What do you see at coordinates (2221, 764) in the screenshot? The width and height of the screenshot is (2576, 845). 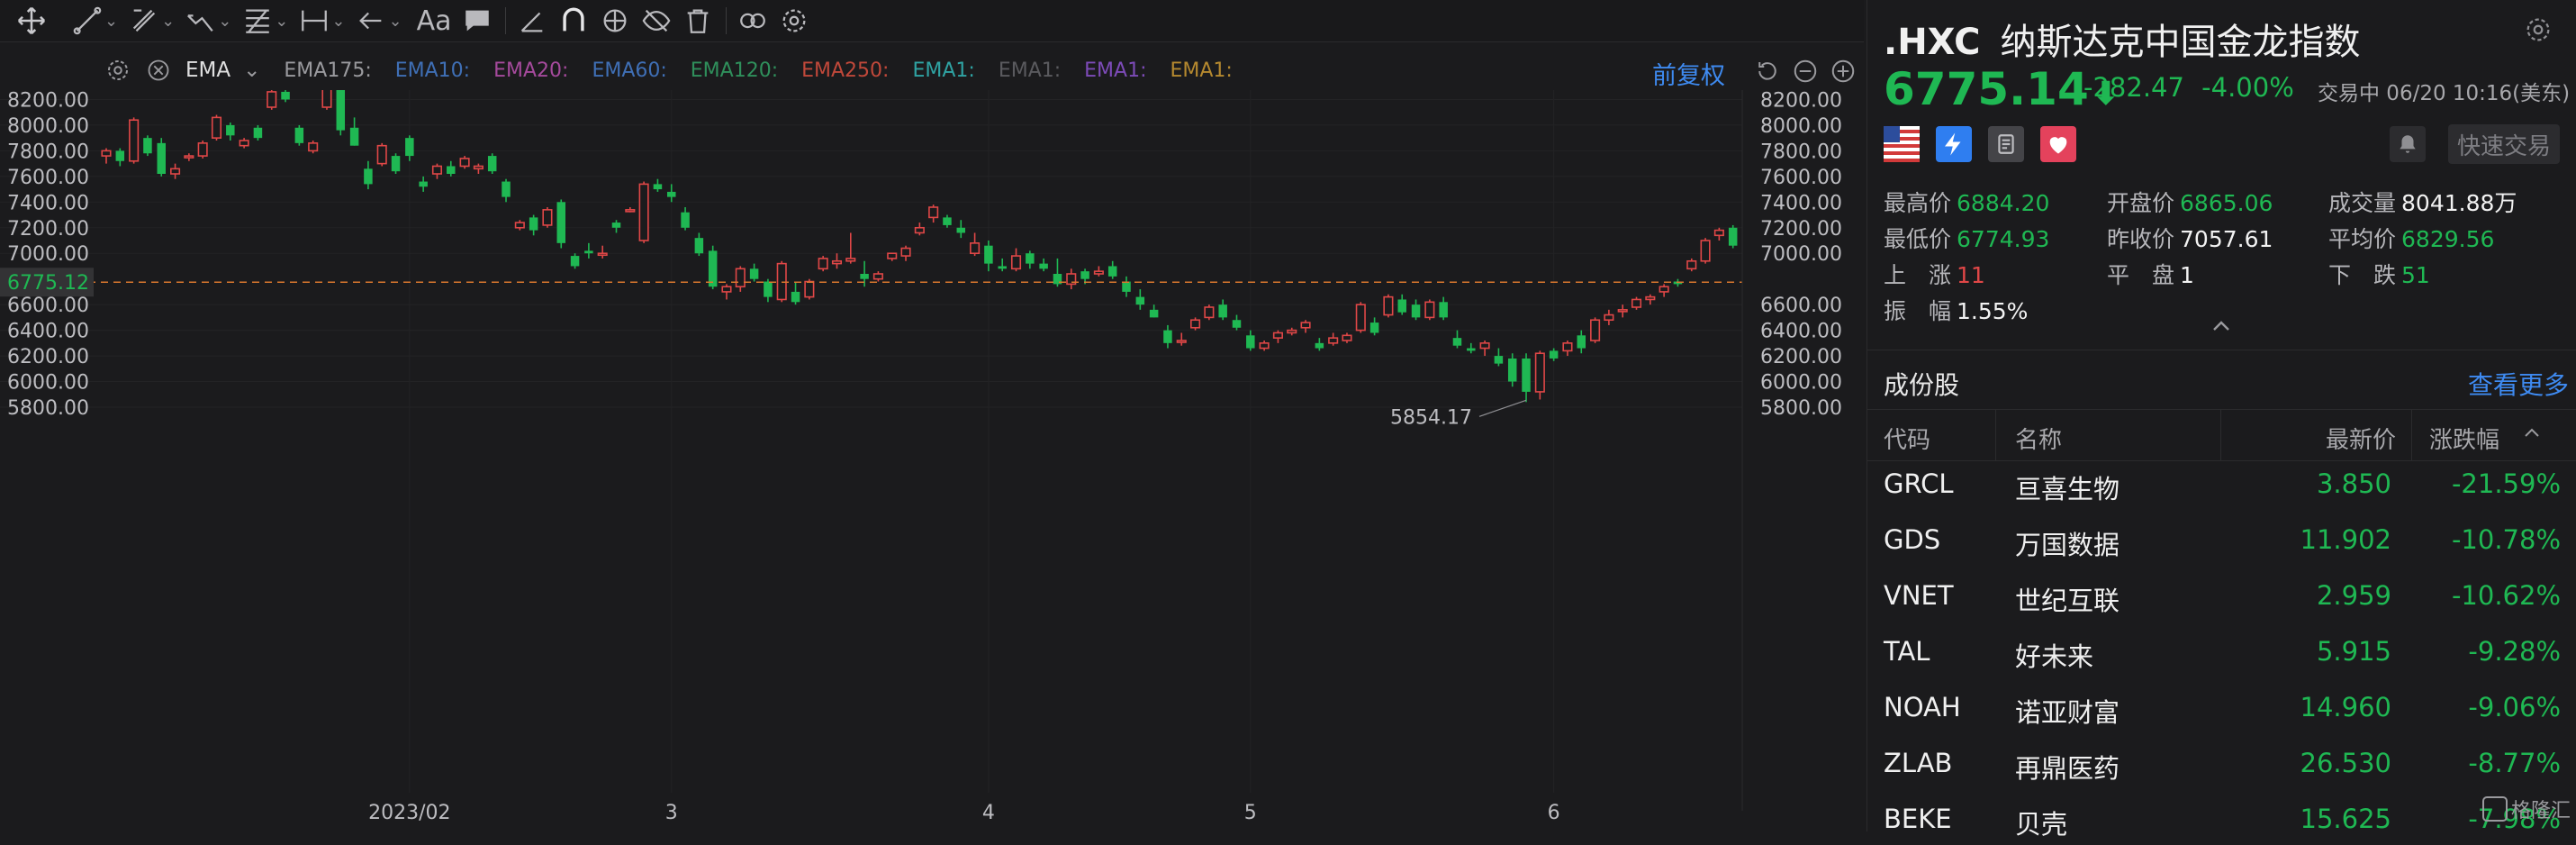 I see `table-row: ZLAB 再鼎医药 26.530 -8.77%` at bounding box center [2221, 764].